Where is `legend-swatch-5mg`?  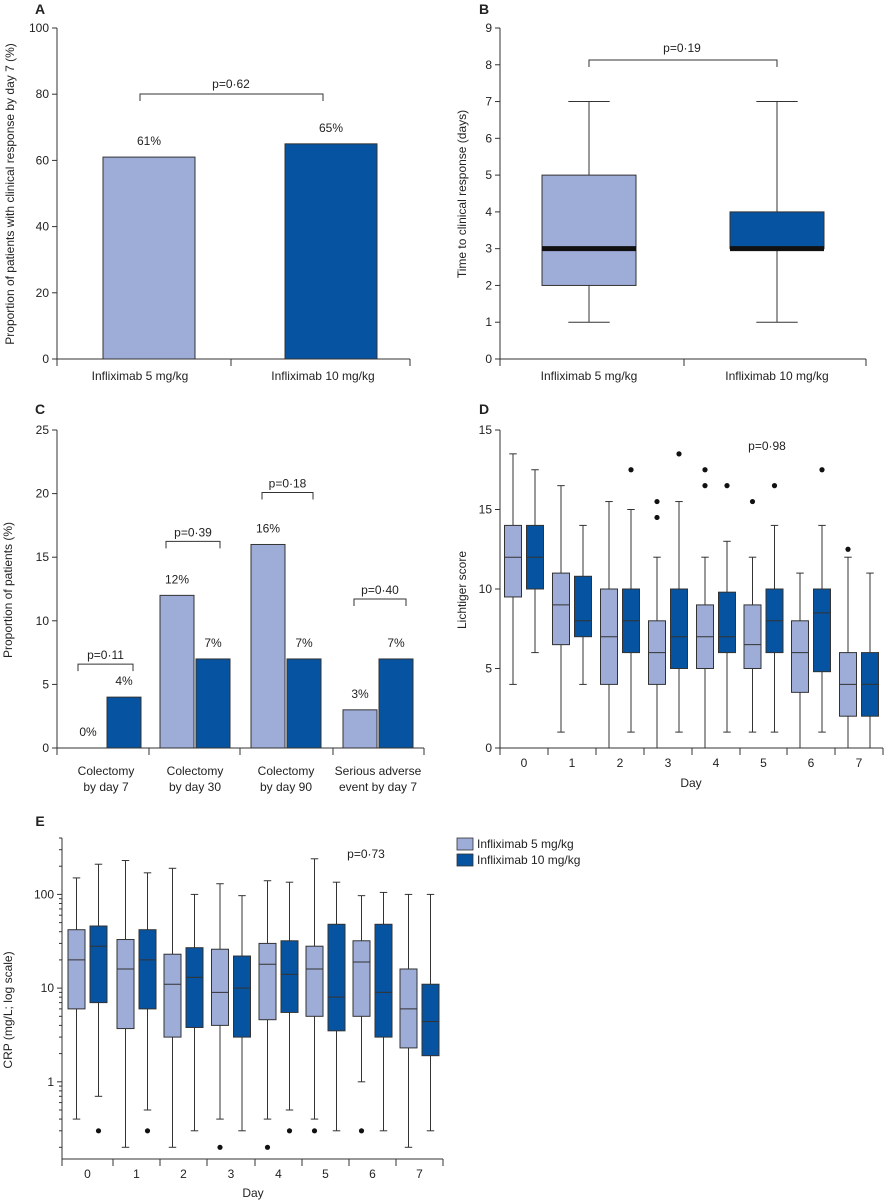 legend-swatch-5mg is located at coordinates (465, 844).